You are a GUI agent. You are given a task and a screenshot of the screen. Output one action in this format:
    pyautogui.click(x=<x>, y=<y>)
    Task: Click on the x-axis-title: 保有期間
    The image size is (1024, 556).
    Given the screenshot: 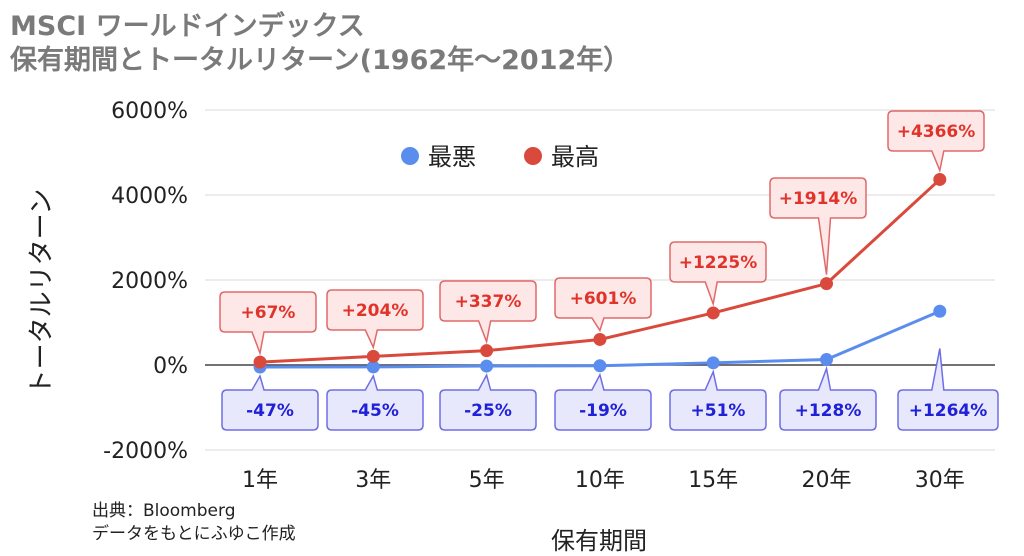 What is the action you would take?
    pyautogui.click(x=599, y=541)
    